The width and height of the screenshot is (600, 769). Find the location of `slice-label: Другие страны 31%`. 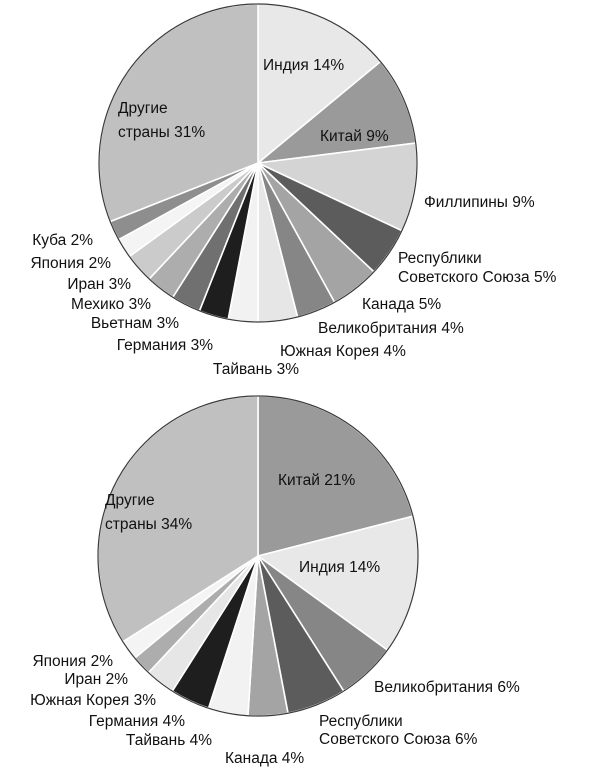

slice-label: Другие страны 31% is located at coordinates (161, 120).